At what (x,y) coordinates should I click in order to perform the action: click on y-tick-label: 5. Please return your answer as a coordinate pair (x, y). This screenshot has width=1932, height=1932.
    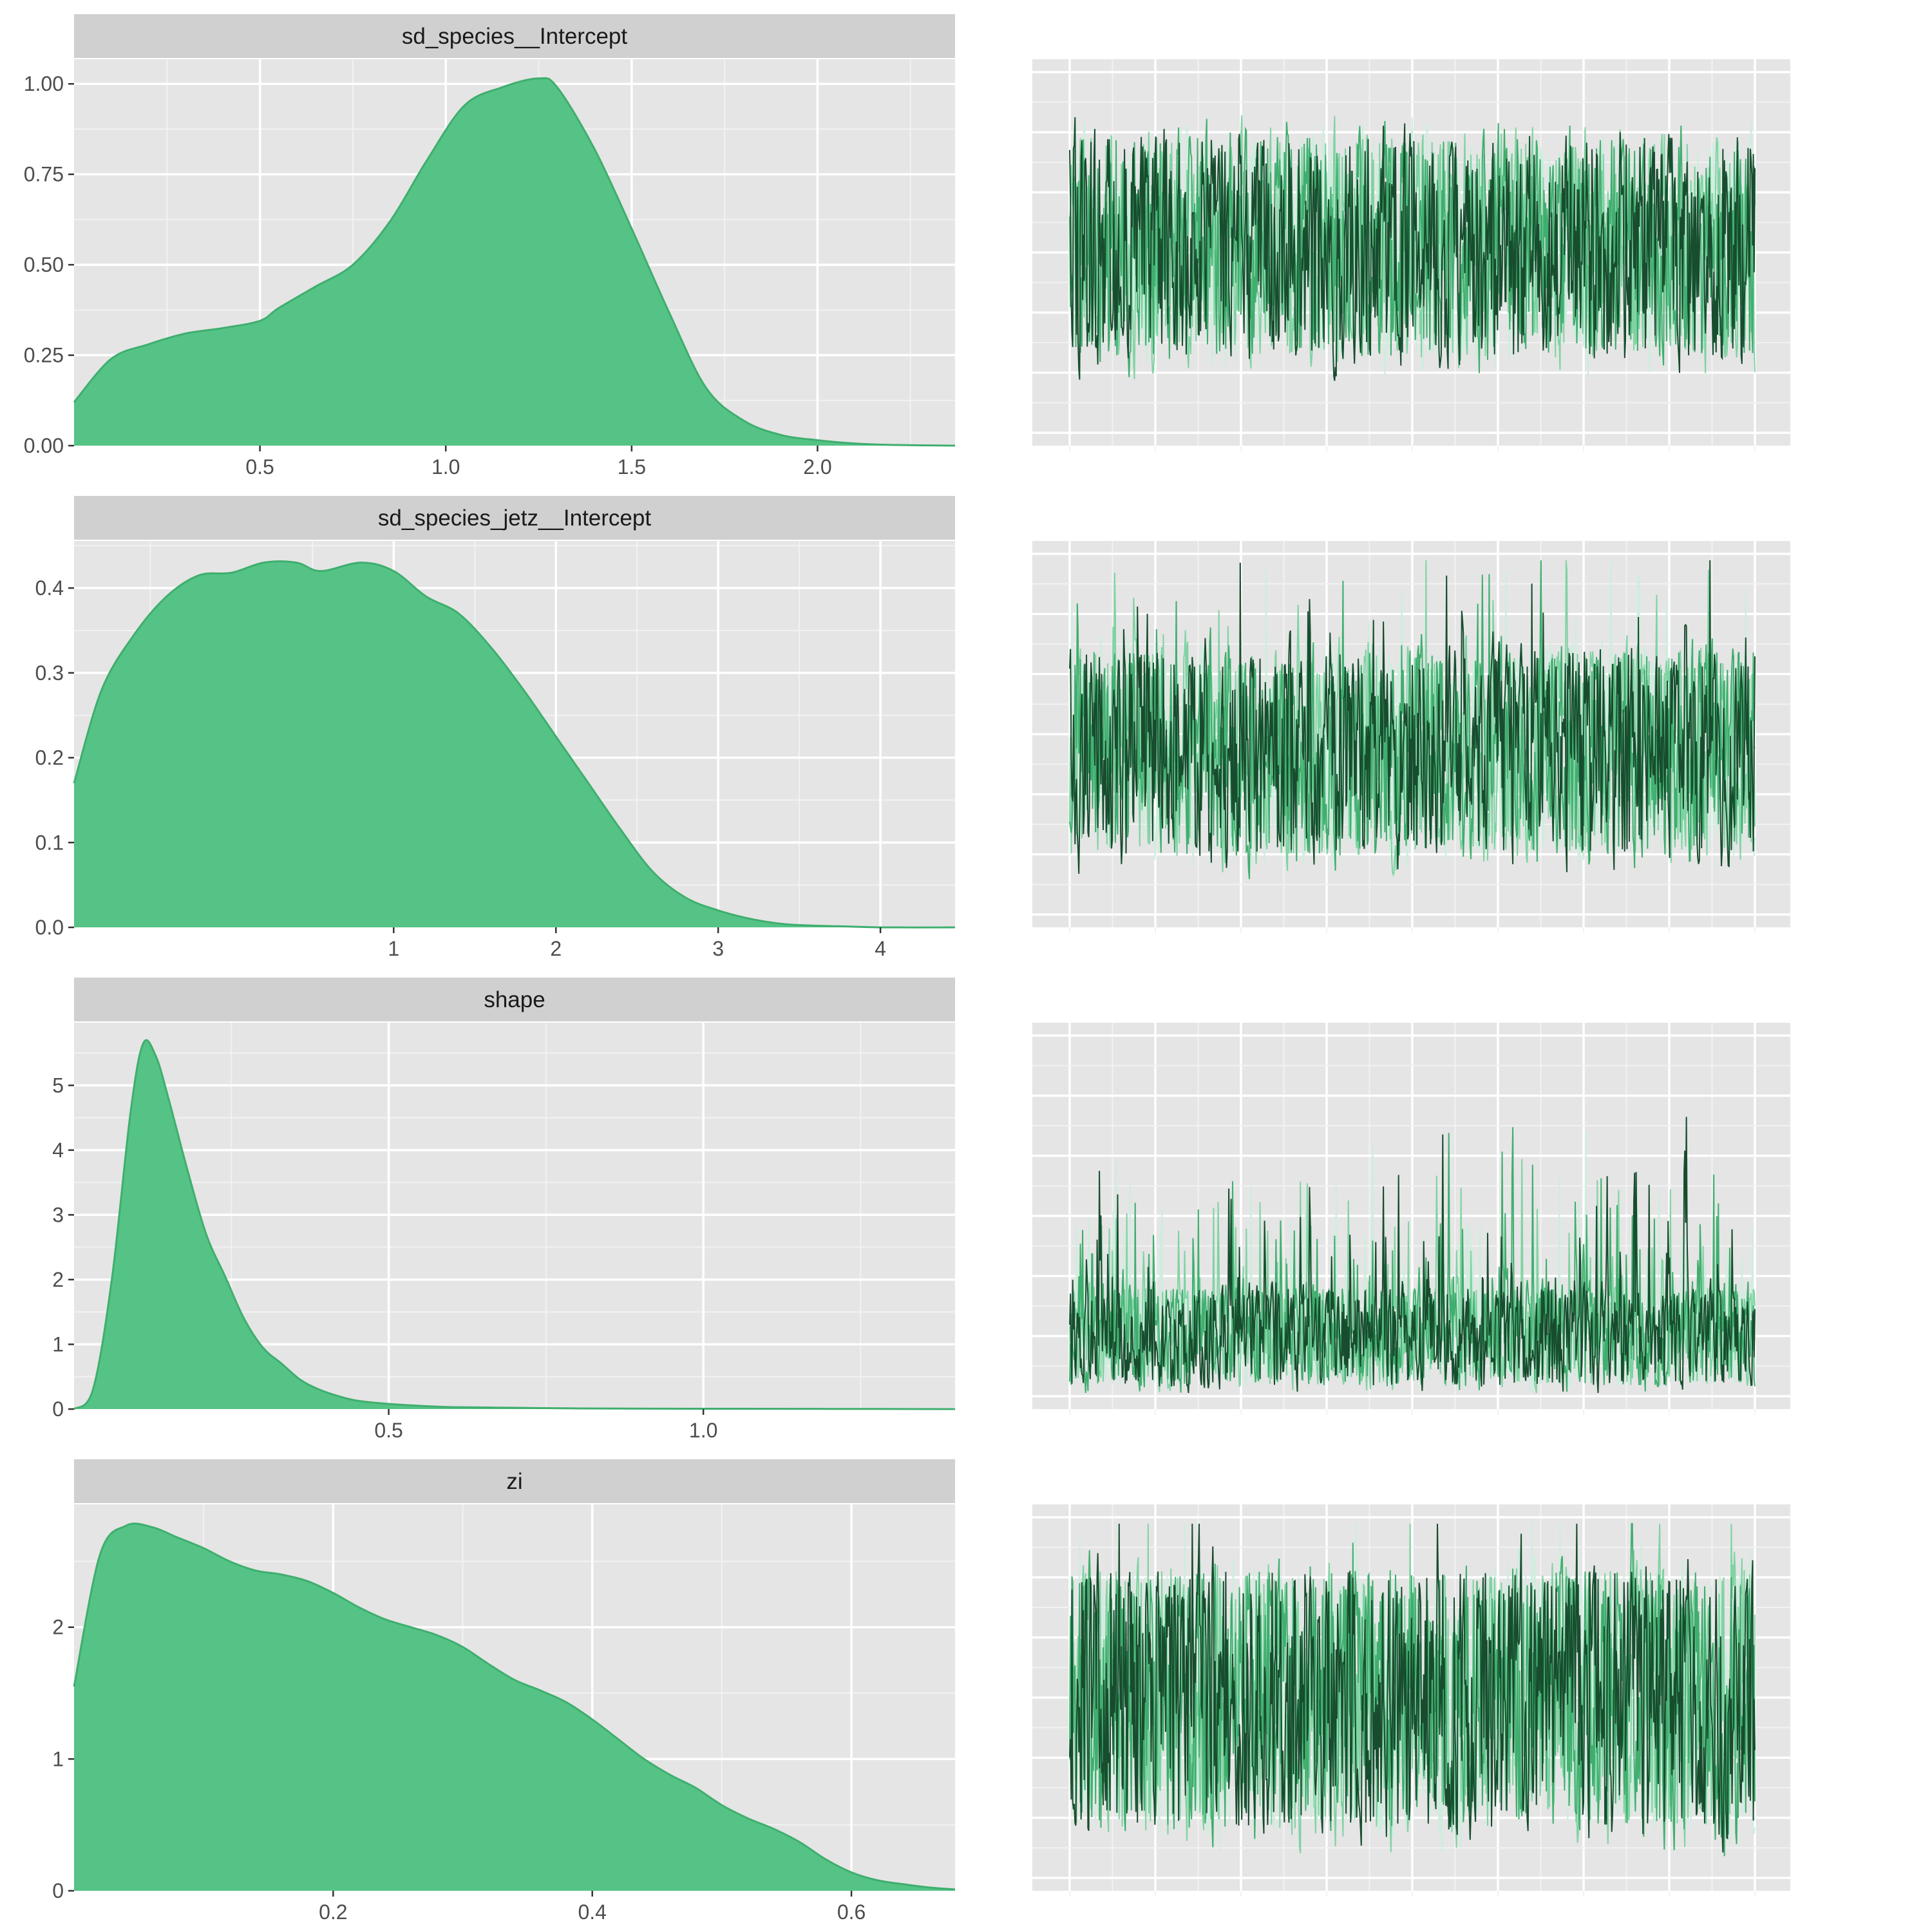
    Looking at the image, I should click on (58, 1085).